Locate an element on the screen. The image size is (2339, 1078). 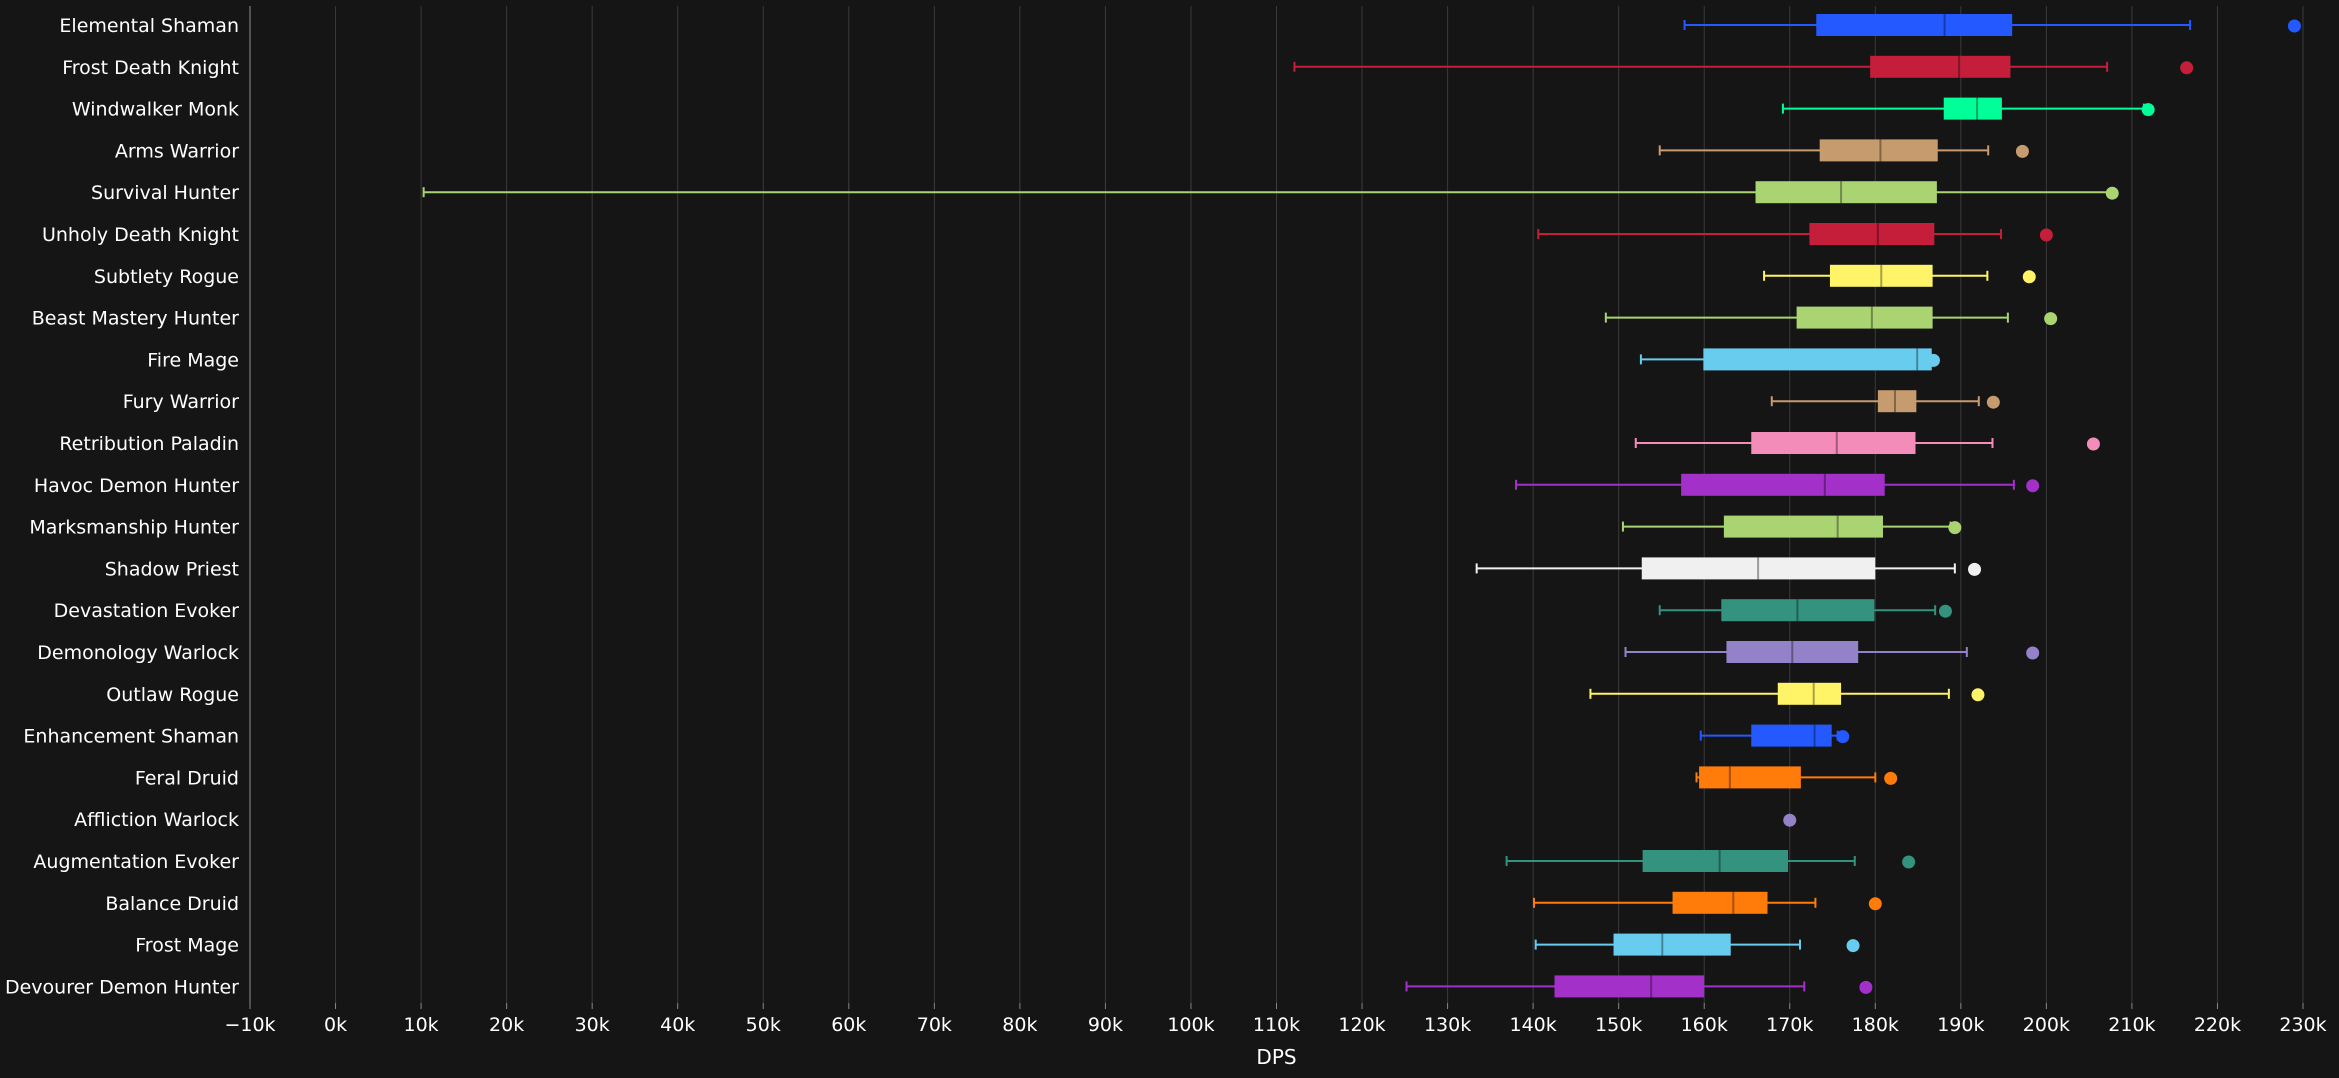
series-row: Devastation Evoker is located at coordinates (1003, 610).